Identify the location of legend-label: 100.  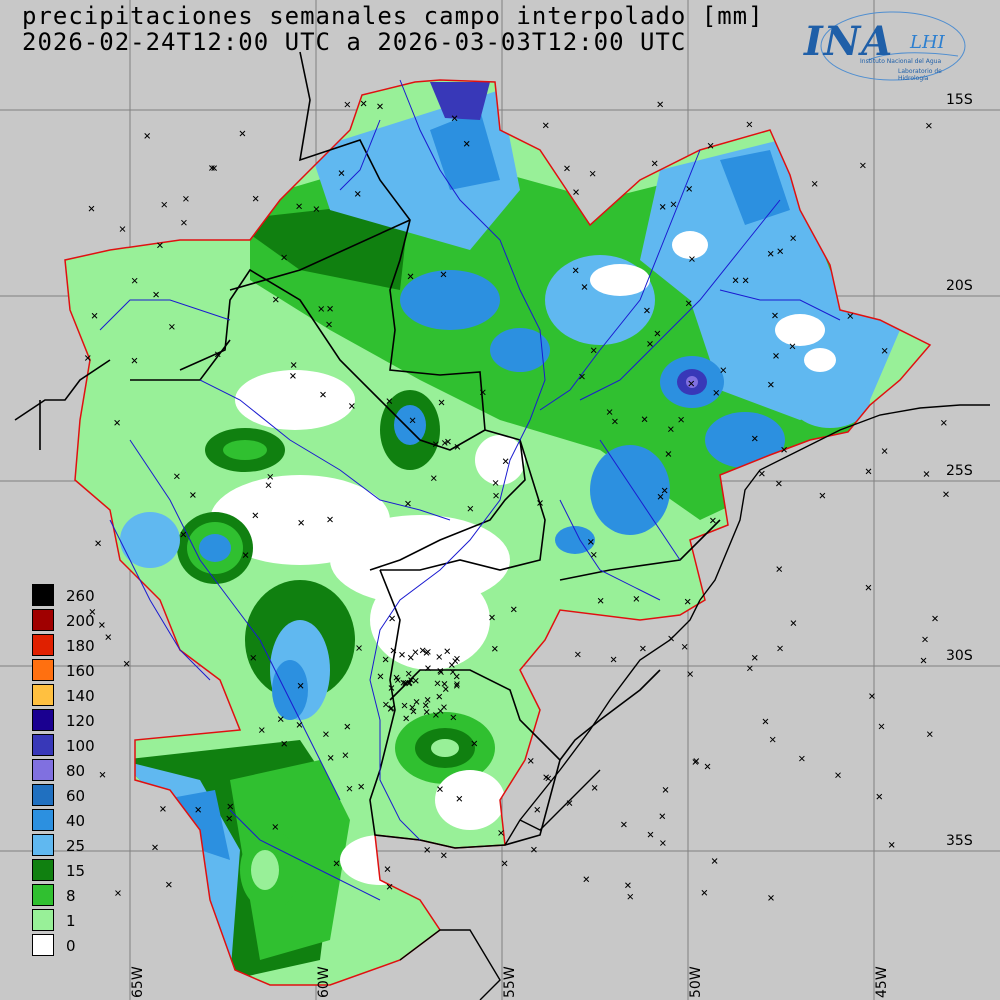
(80, 746).